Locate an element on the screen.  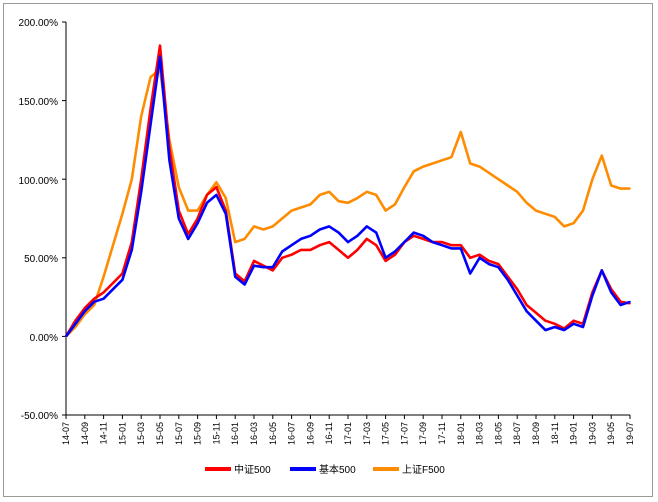
x-tick-label: 17-03 is located at coordinates (367, 433).